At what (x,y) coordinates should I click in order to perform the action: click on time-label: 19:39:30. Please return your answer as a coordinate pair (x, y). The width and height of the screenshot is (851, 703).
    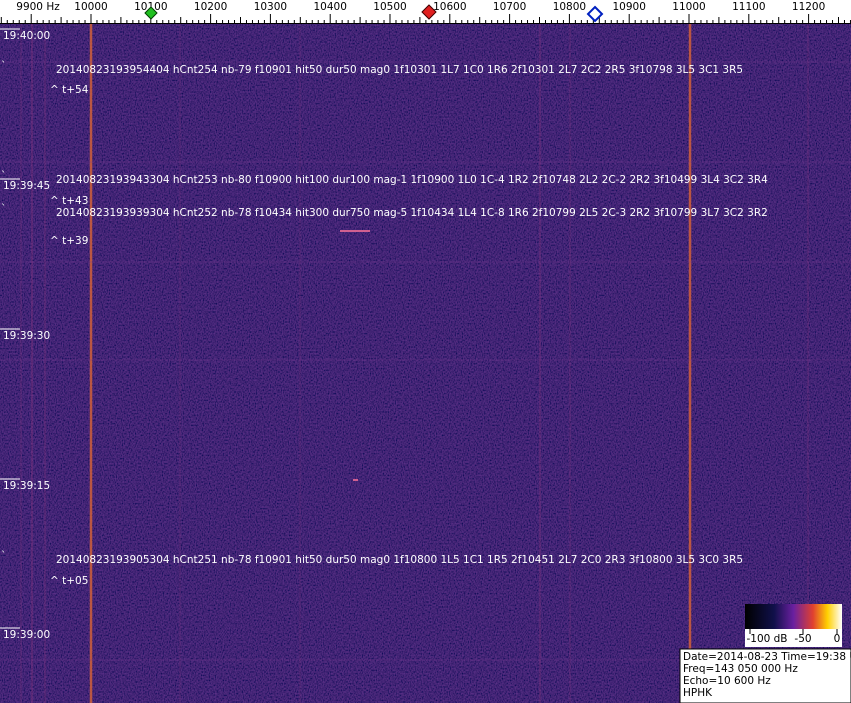
    Looking at the image, I should click on (26, 336).